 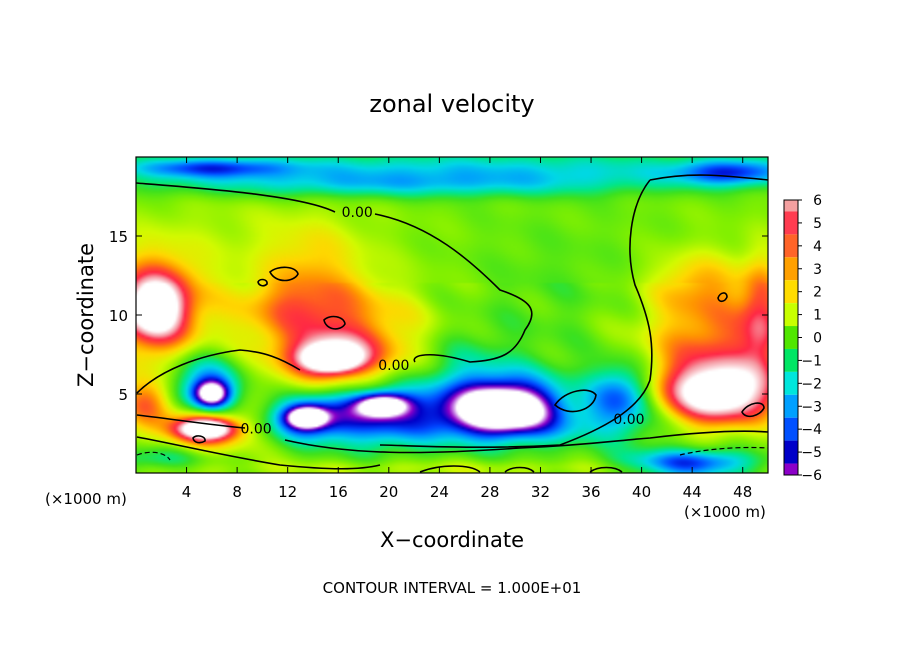 What do you see at coordinates (540, 492) in the screenshot?
I see `x-tick-label: 32` at bounding box center [540, 492].